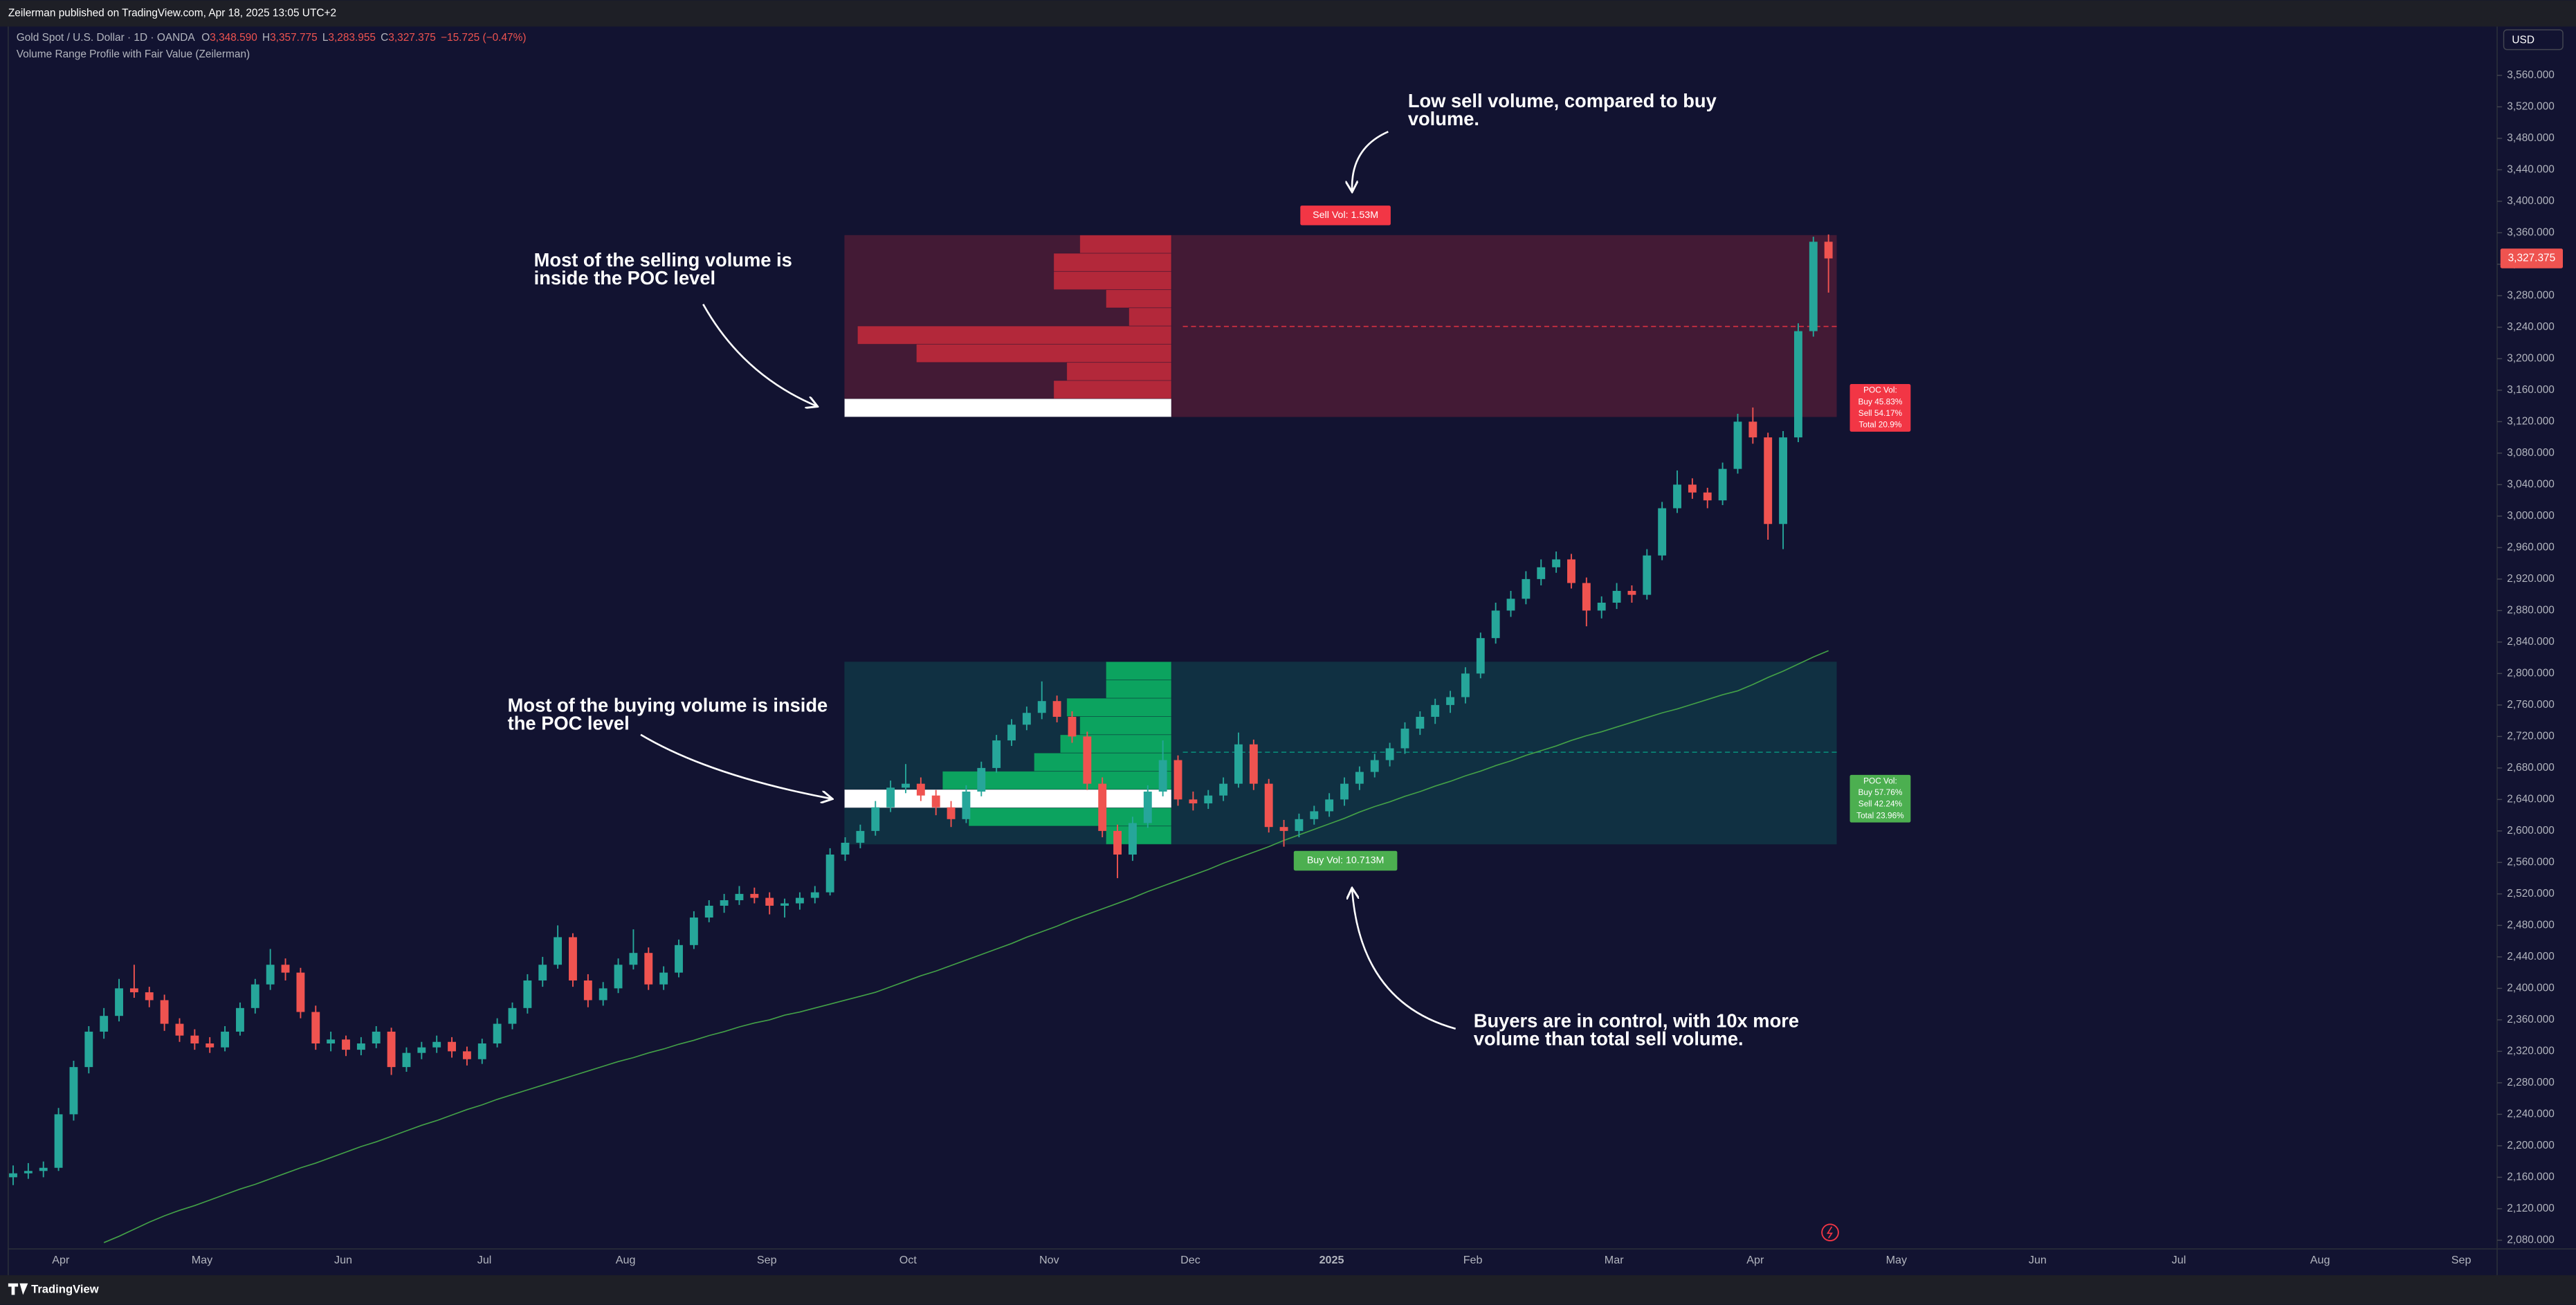 This screenshot has height=1305, width=2576. I want to click on y-tick-label: 3,360.000, so click(2531, 232).